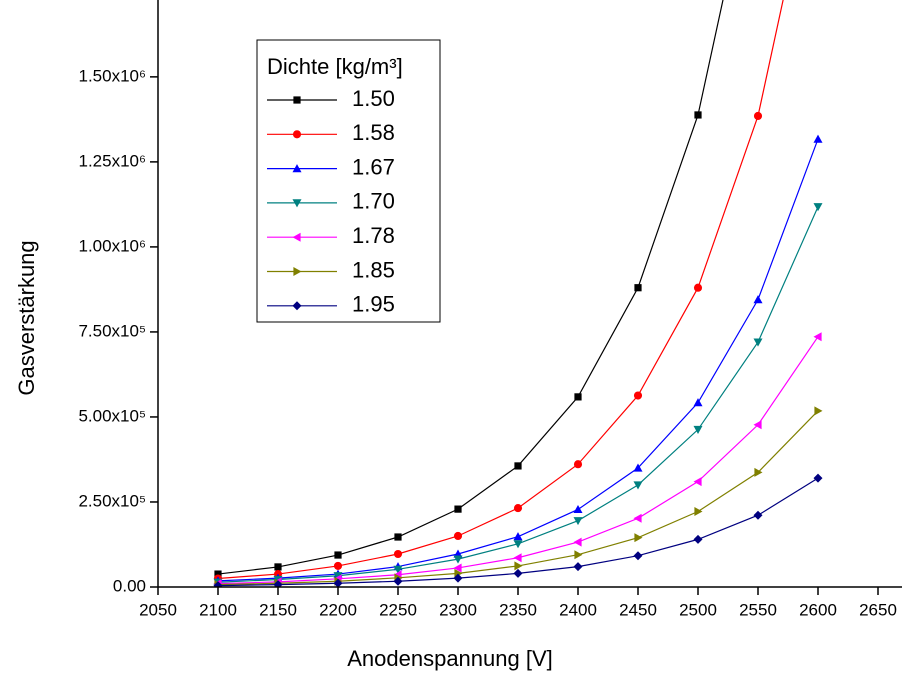 Image resolution: width=902 pixels, height=675 pixels. What do you see at coordinates (638, 609) in the screenshot?
I see `x-tick-label: 2450` at bounding box center [638, 609].